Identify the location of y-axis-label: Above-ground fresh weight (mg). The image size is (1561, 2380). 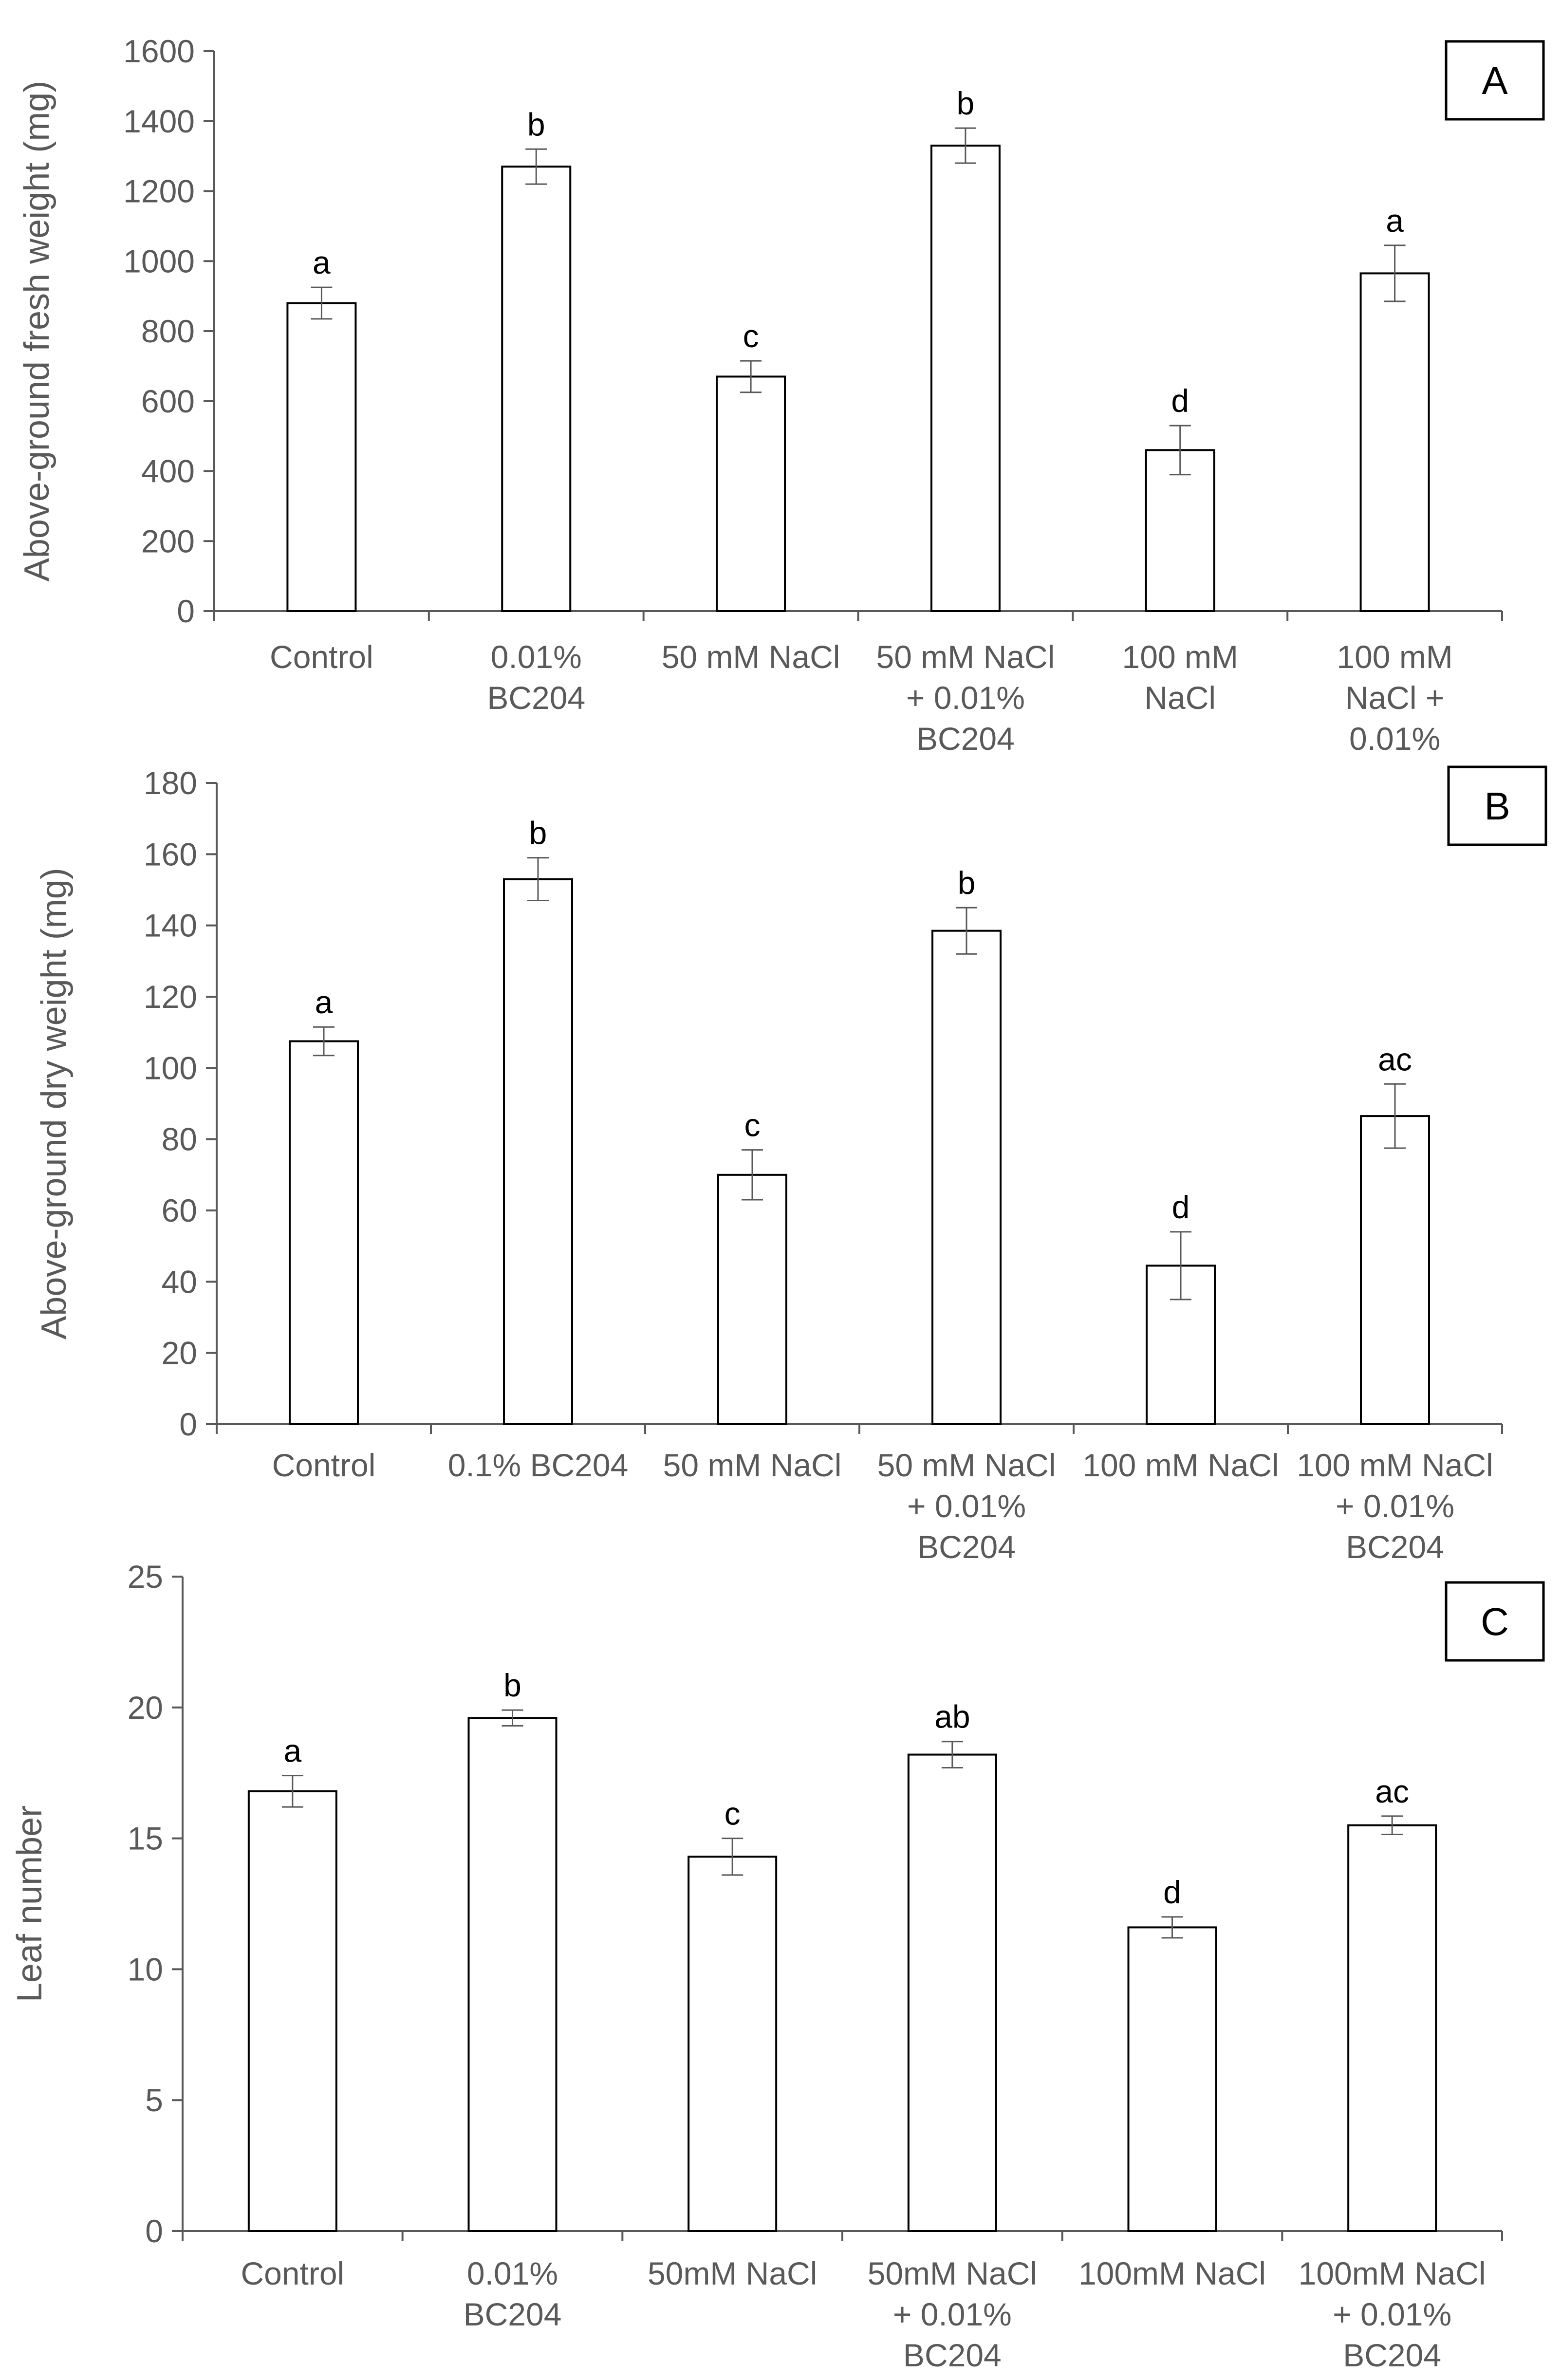
(37, 331).